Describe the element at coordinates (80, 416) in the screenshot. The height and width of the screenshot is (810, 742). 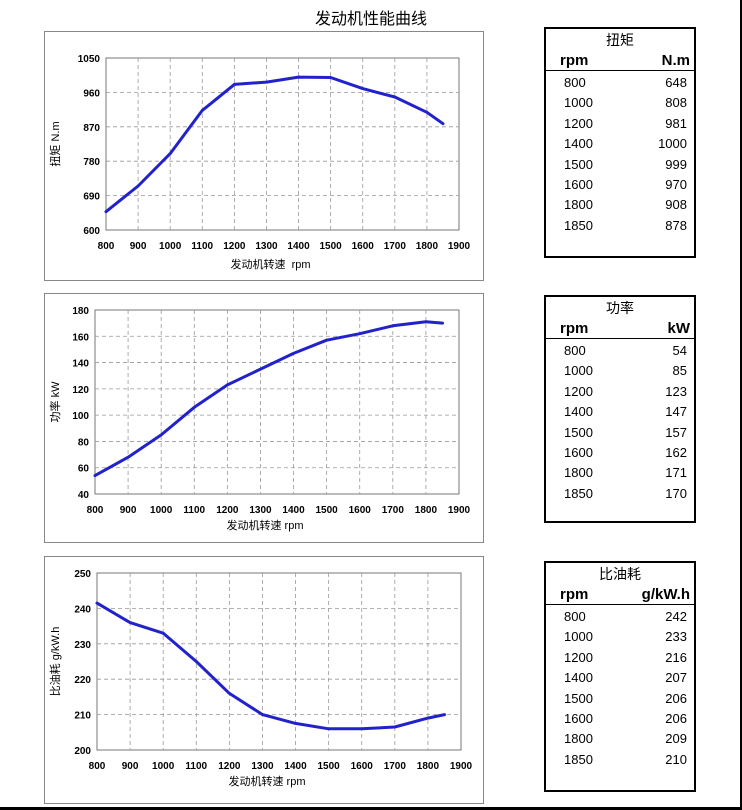
I see `y-tick-label: 100` at that location.